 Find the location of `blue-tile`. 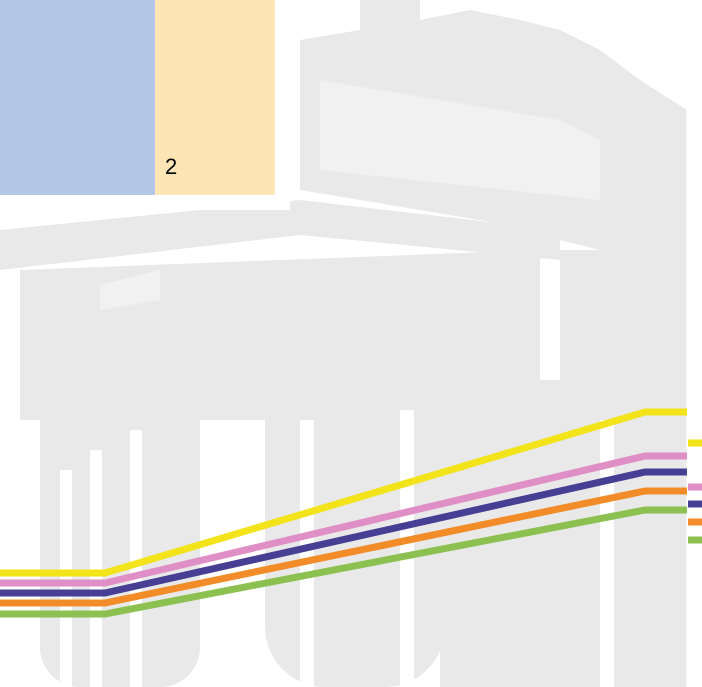

blue-tile is located at coordinates (77, 97).